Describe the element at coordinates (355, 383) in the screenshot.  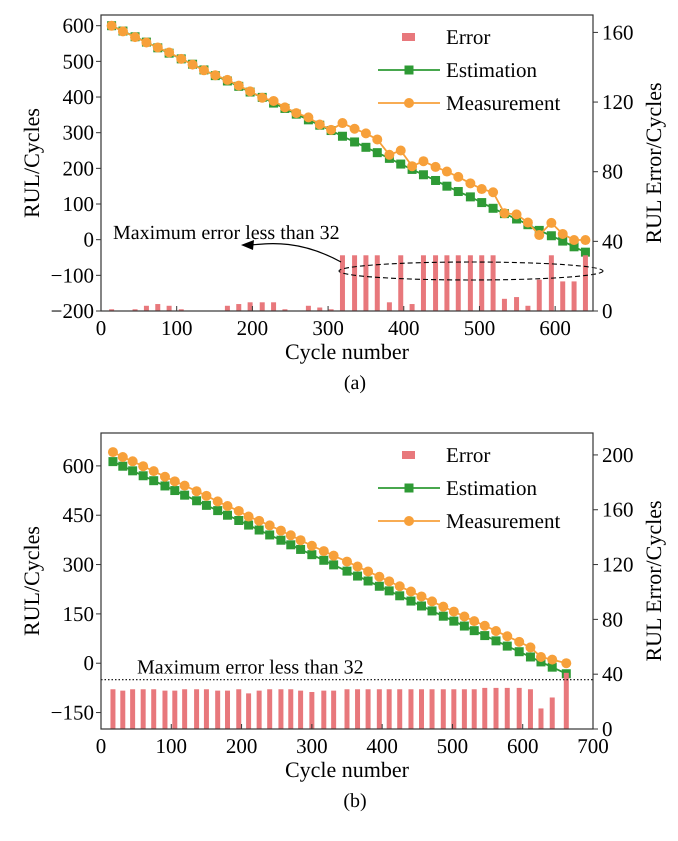
I see `text: (a)` at that location.